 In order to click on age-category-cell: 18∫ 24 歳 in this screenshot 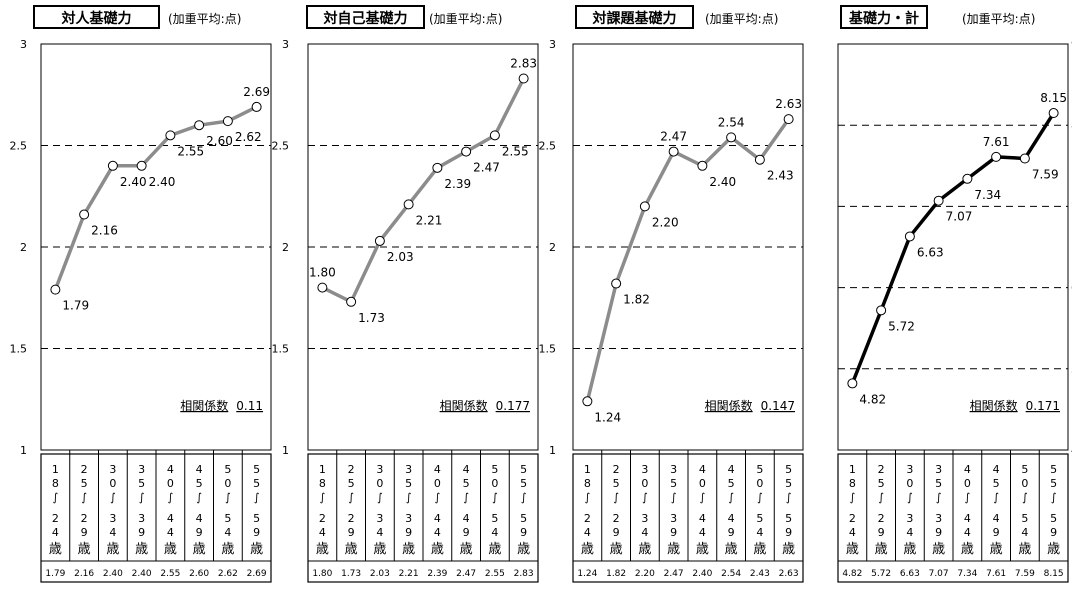, I will do `click(587, 510)`.